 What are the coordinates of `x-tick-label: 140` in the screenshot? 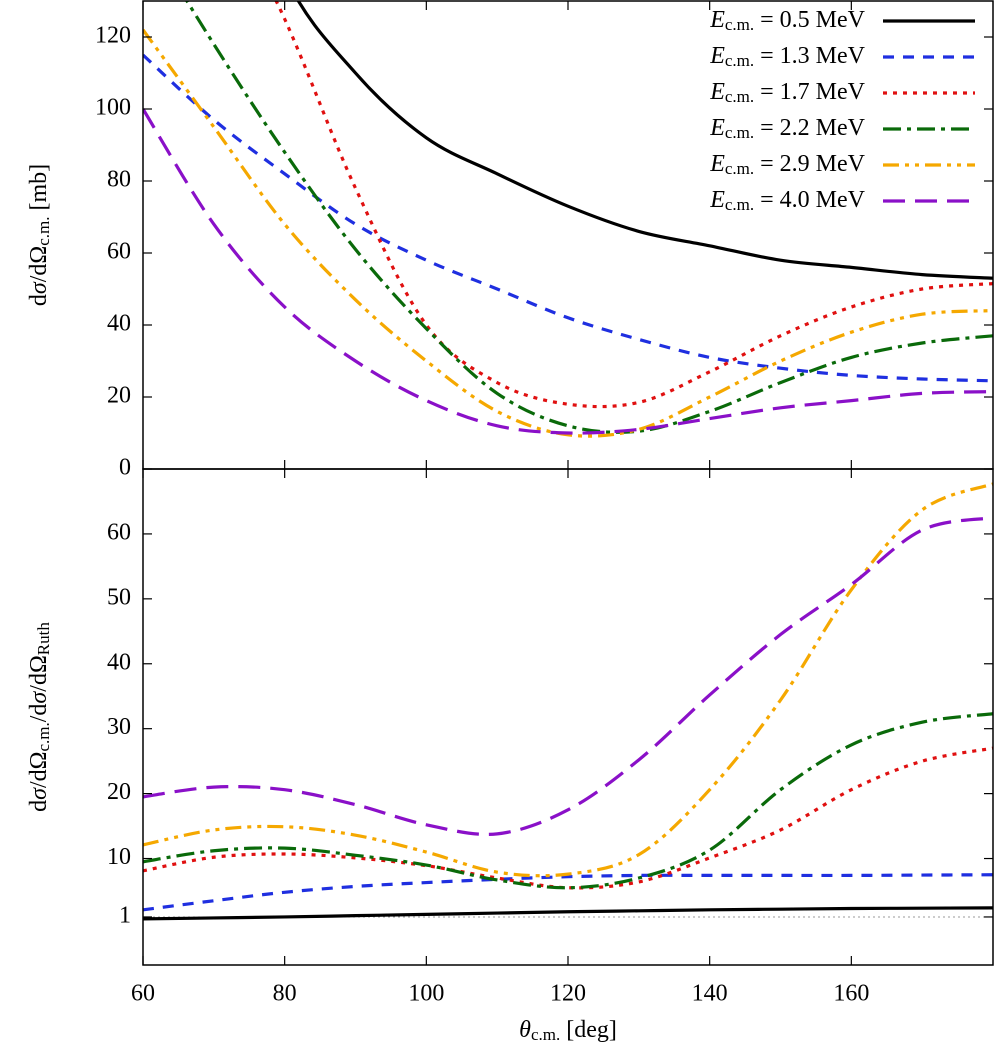 It's located at (710, 994).